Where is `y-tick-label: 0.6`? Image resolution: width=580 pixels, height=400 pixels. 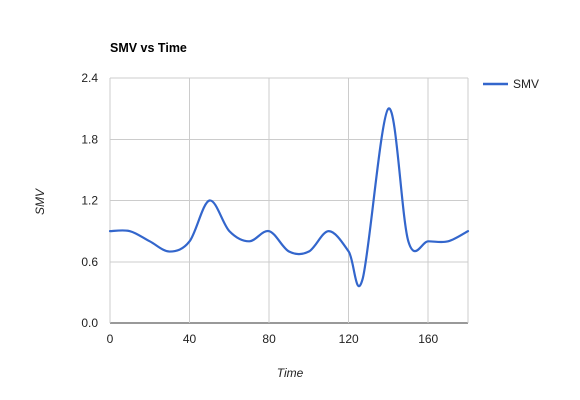
y-tick-label: 0.6 is located at coordinates (89, 262).